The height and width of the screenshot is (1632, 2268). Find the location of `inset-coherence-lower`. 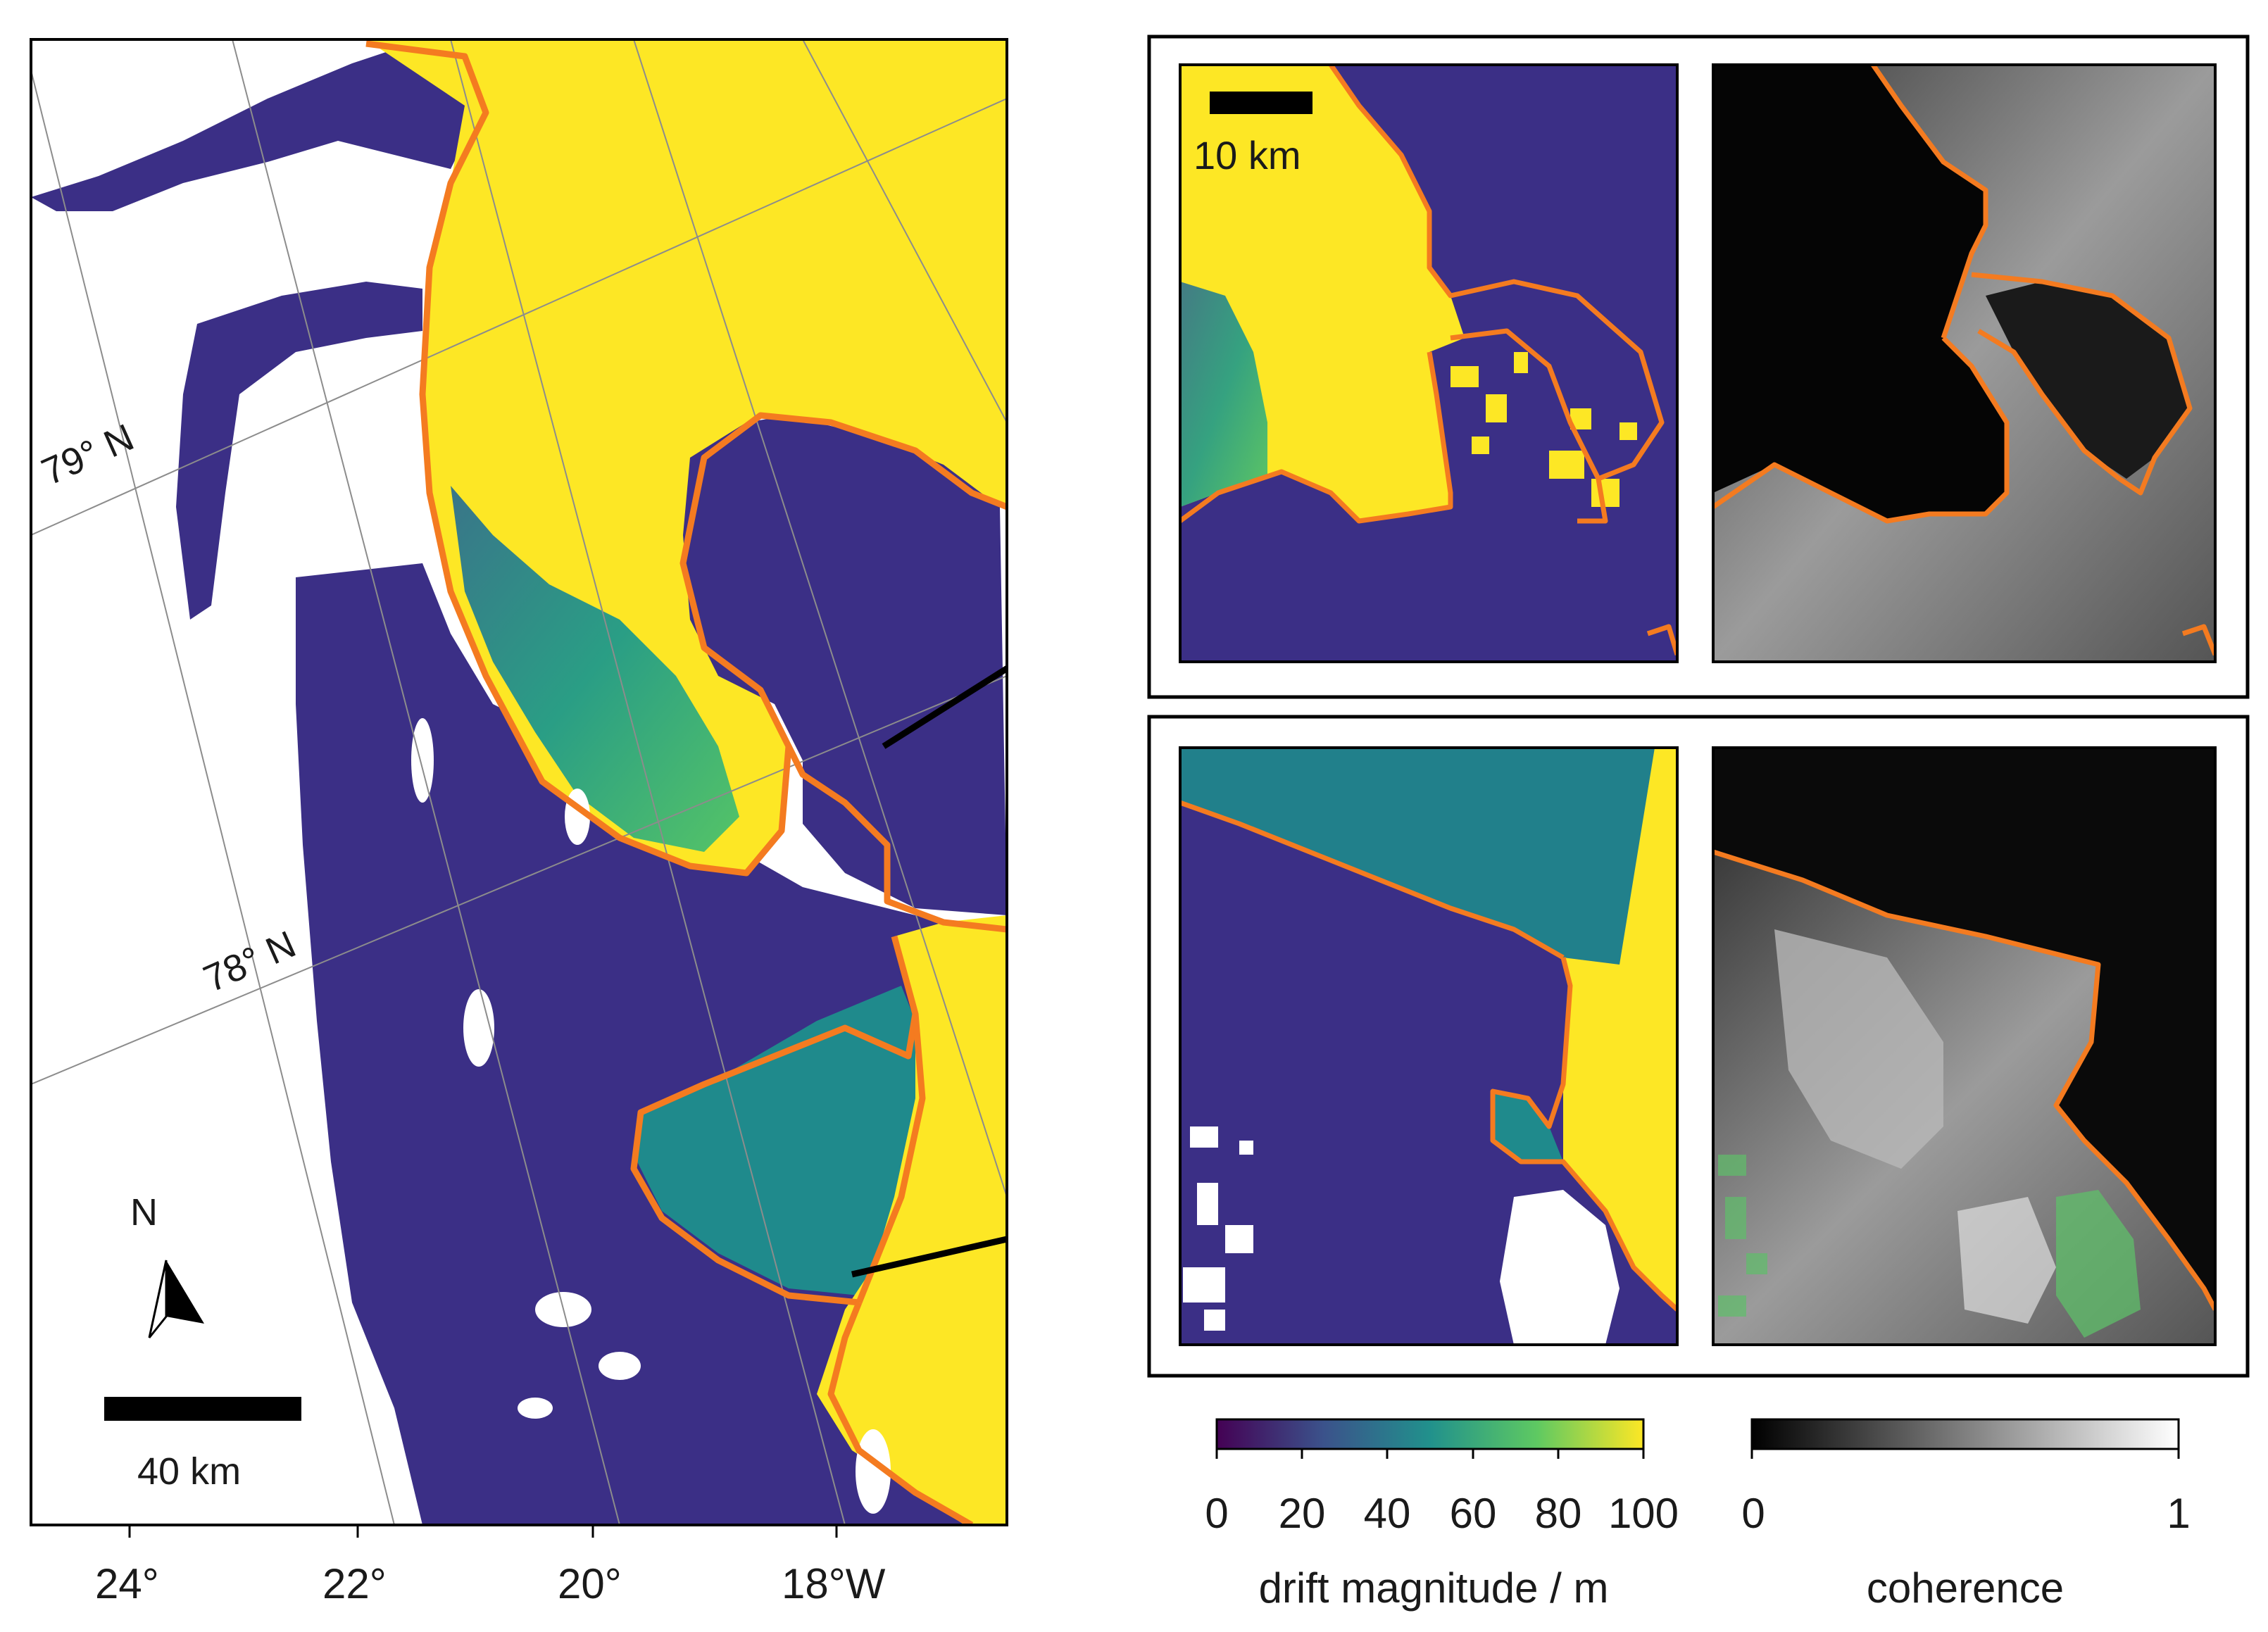

inset-coherence-lower is located at coordinates (1964, 1047).